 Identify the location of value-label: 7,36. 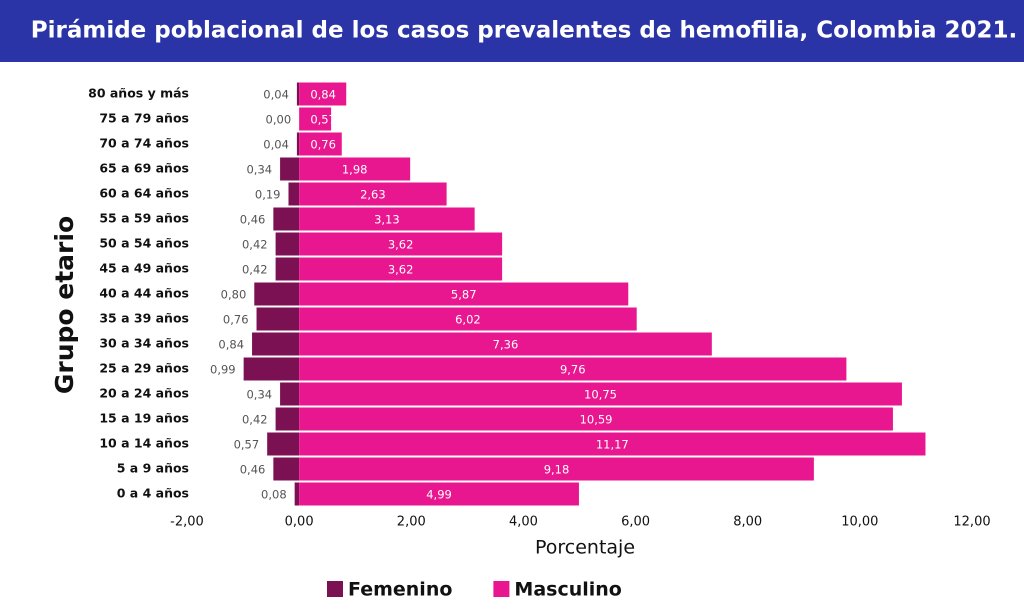
(506, 345).